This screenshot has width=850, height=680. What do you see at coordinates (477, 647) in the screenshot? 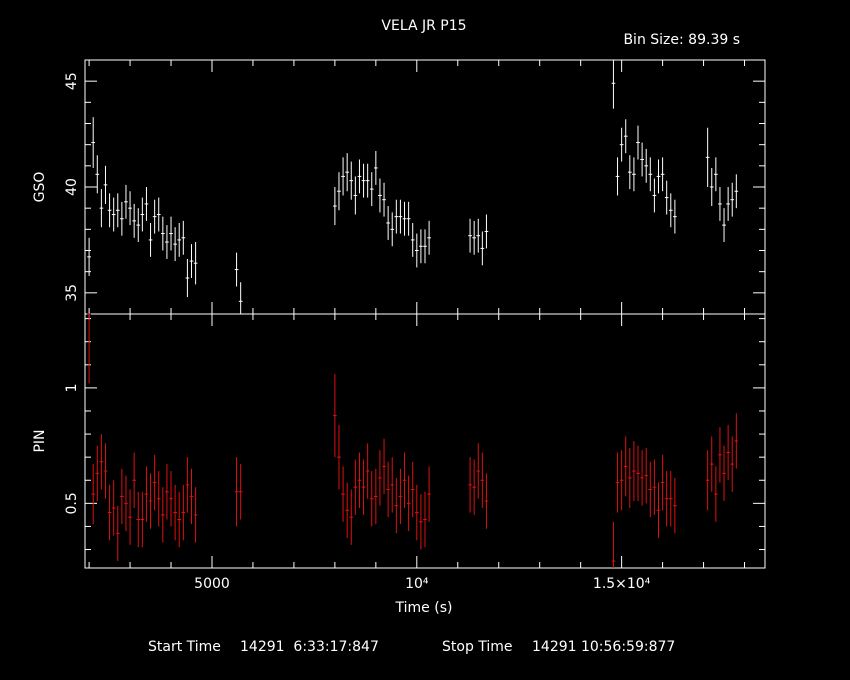
I see `stop-time-label: Stop Time` at bounding box center [477, 647].